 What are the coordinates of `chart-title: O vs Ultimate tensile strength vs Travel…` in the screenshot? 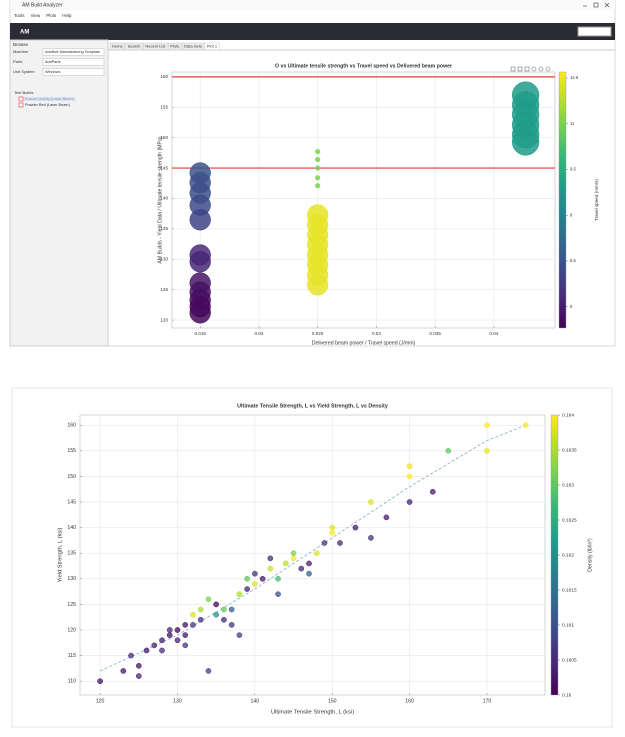 It's located at (363, 66).